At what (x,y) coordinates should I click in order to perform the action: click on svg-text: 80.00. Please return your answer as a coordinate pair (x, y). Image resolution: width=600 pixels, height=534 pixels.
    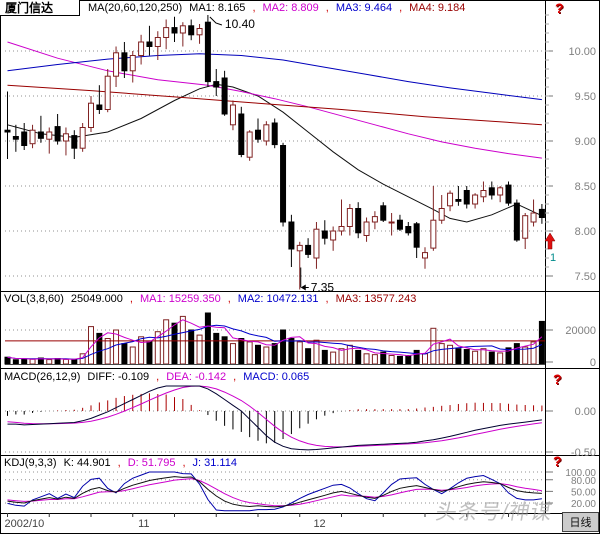
    Looking at the image, I should click on (583, 481).